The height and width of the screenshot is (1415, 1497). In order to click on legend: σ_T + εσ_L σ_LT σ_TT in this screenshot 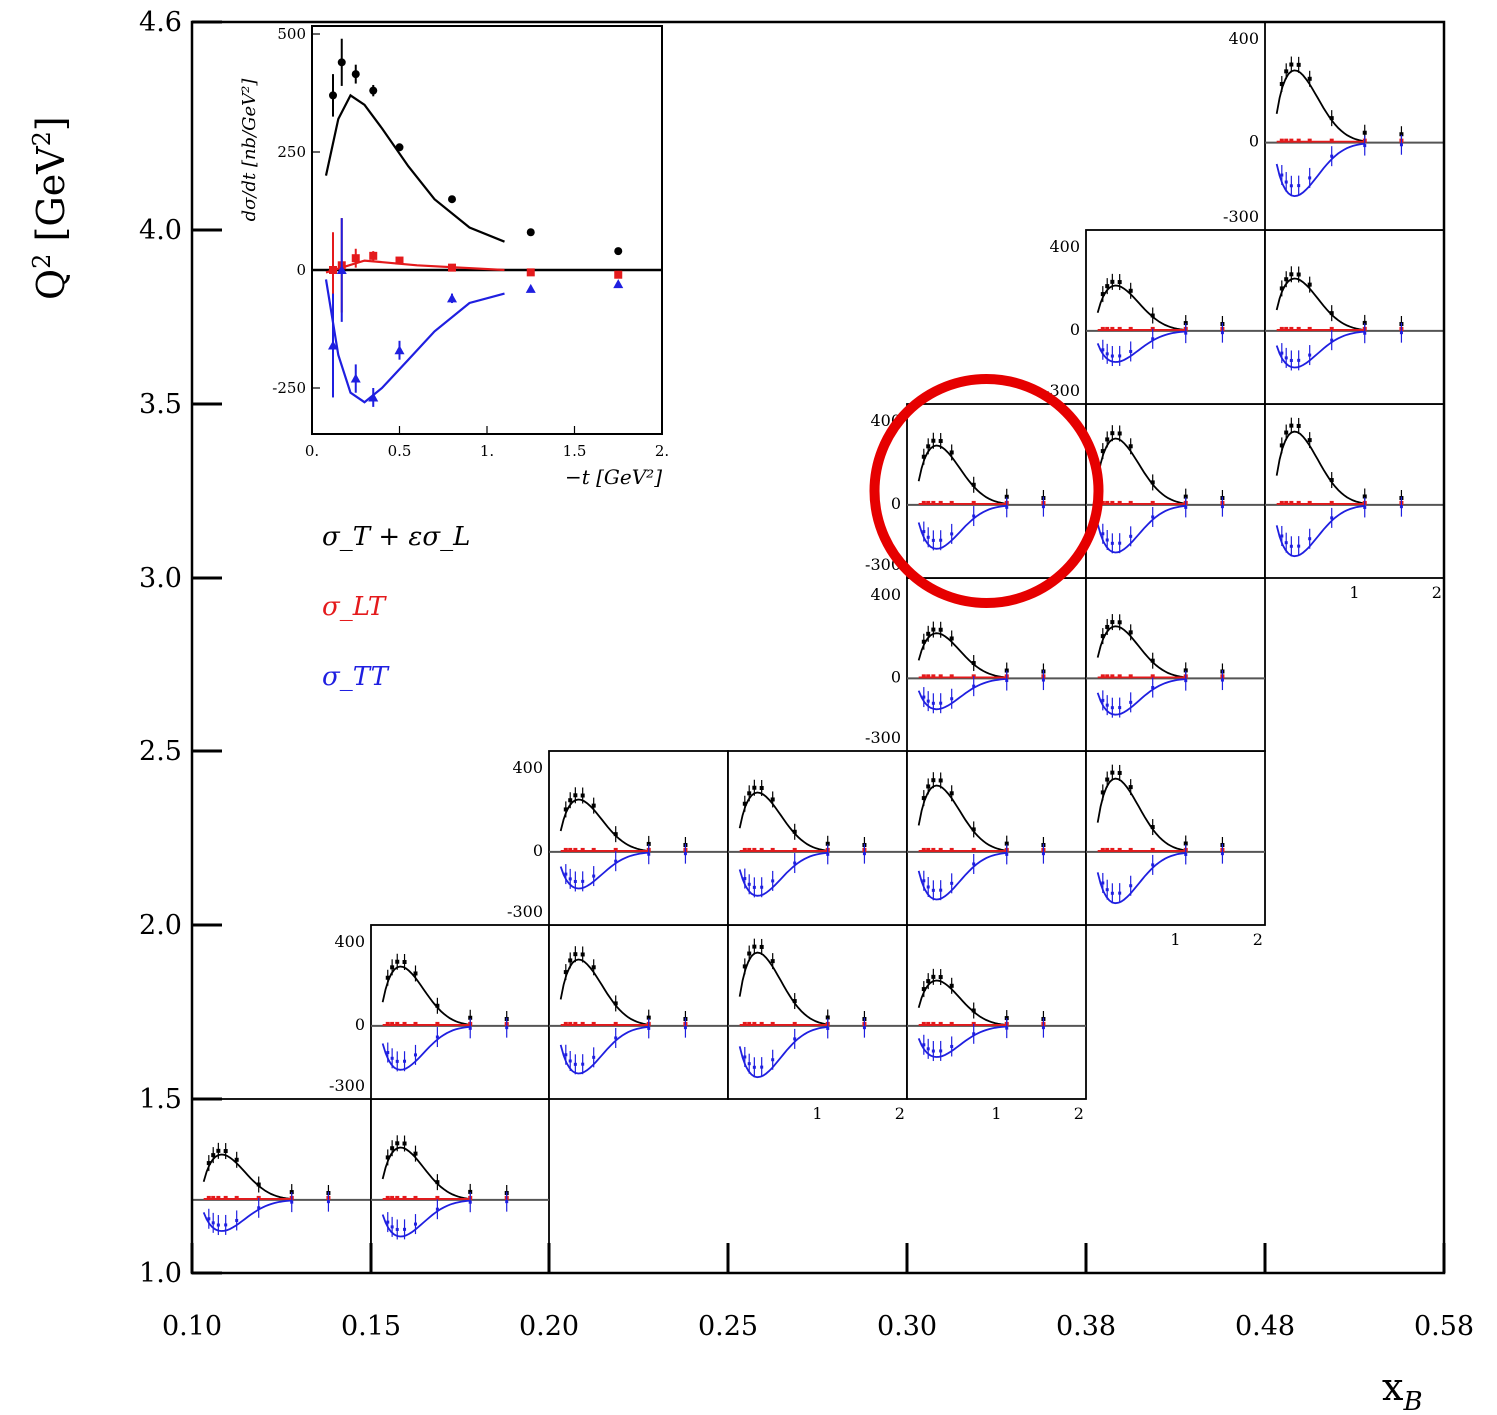, I will do `click(396, 607)`.